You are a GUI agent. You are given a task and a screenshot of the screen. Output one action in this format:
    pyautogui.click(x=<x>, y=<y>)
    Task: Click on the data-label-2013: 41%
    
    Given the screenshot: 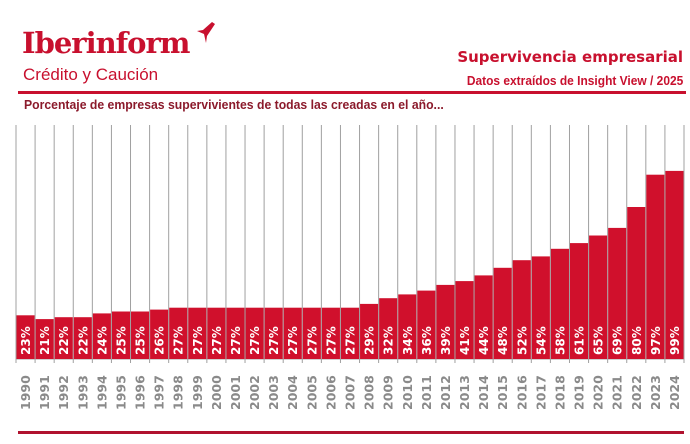 What is the action you would take?
    pyautogui.click(x=465, y=340)
    